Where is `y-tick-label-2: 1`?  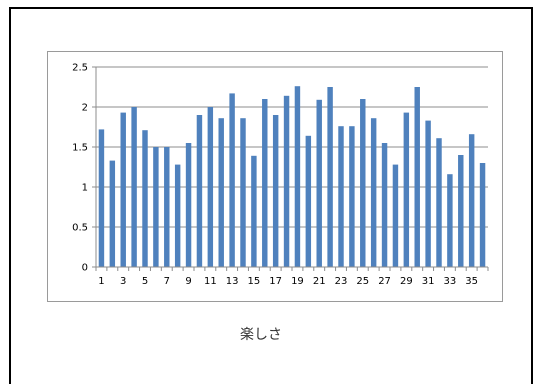
y-tick-label-2: 1 is located at coordinates (85, 188).